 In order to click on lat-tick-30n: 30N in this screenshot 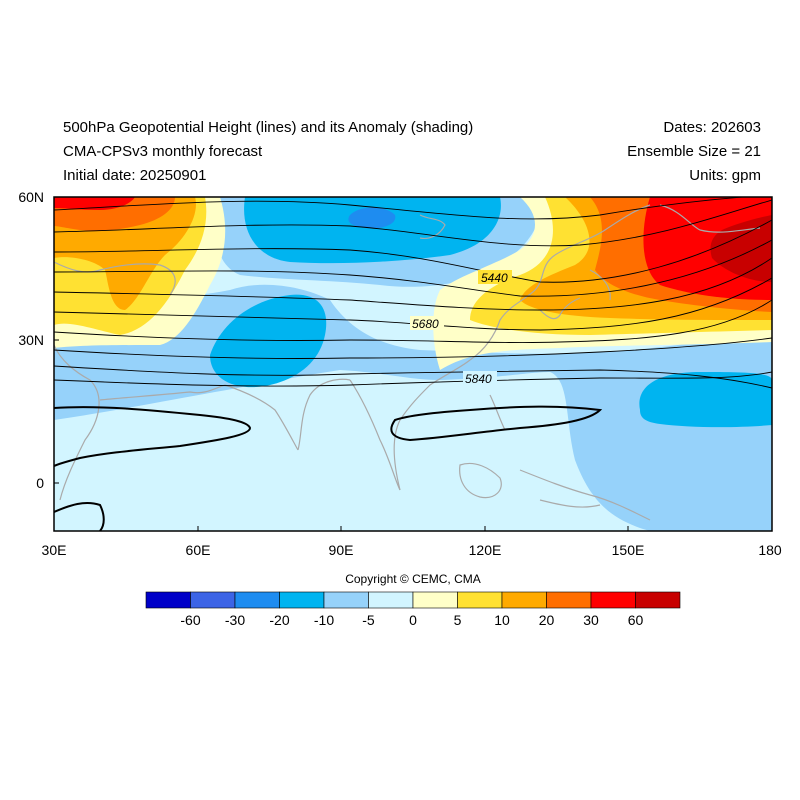, I will do `click(31, 340)`.